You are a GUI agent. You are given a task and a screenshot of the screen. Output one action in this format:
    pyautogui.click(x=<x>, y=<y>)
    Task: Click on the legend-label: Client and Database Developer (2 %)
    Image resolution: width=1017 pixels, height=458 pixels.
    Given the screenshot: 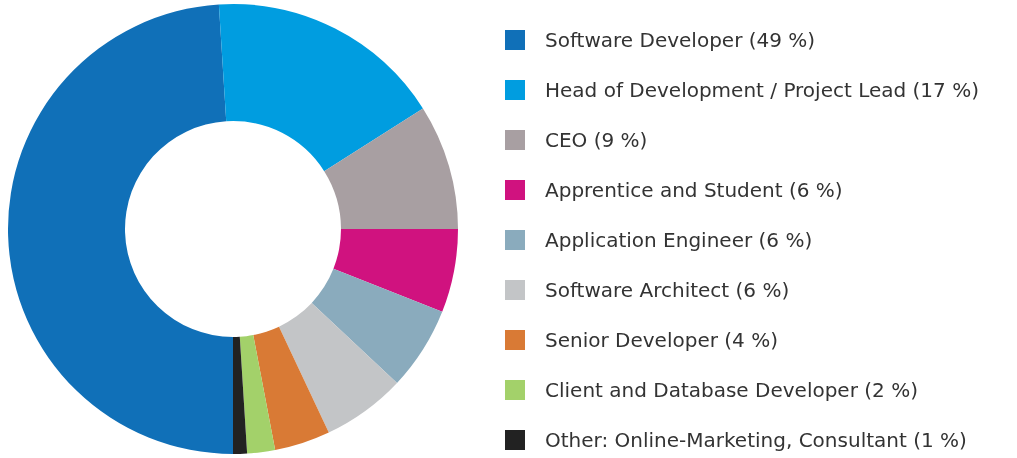 What is the action you would take?
    pyautogui.click(x=731, y=390)
    